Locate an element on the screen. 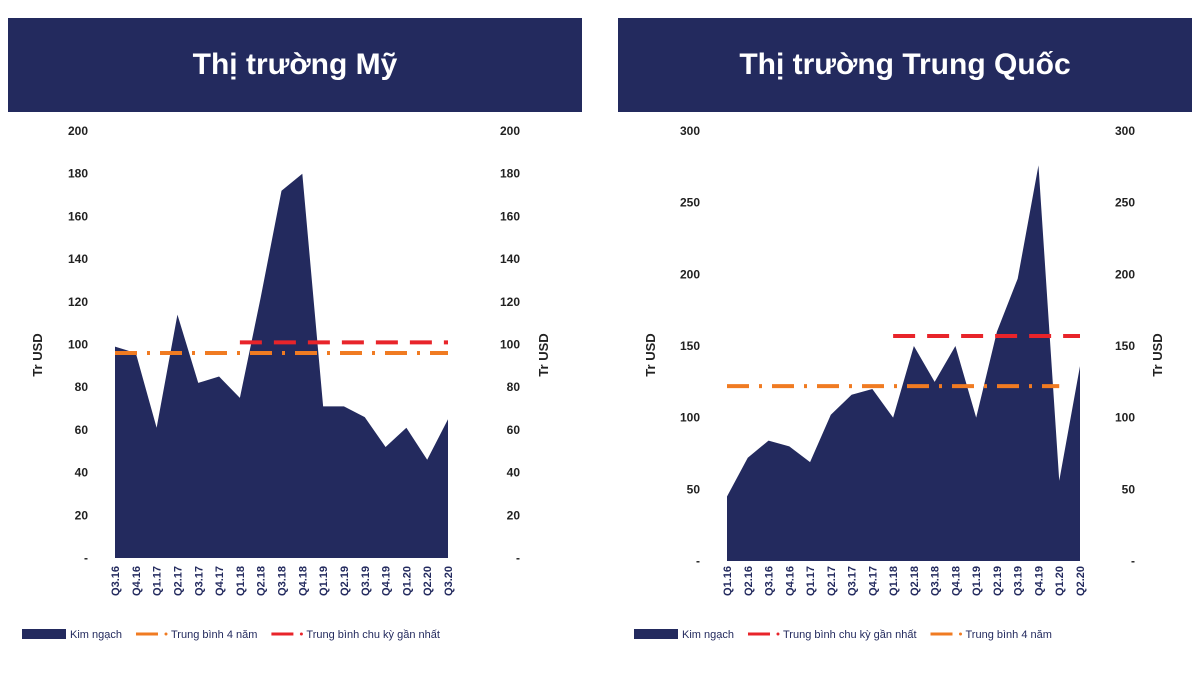 The image size is (1200, 677). y-tick-left: 60 is located at coordinates (82, 430).